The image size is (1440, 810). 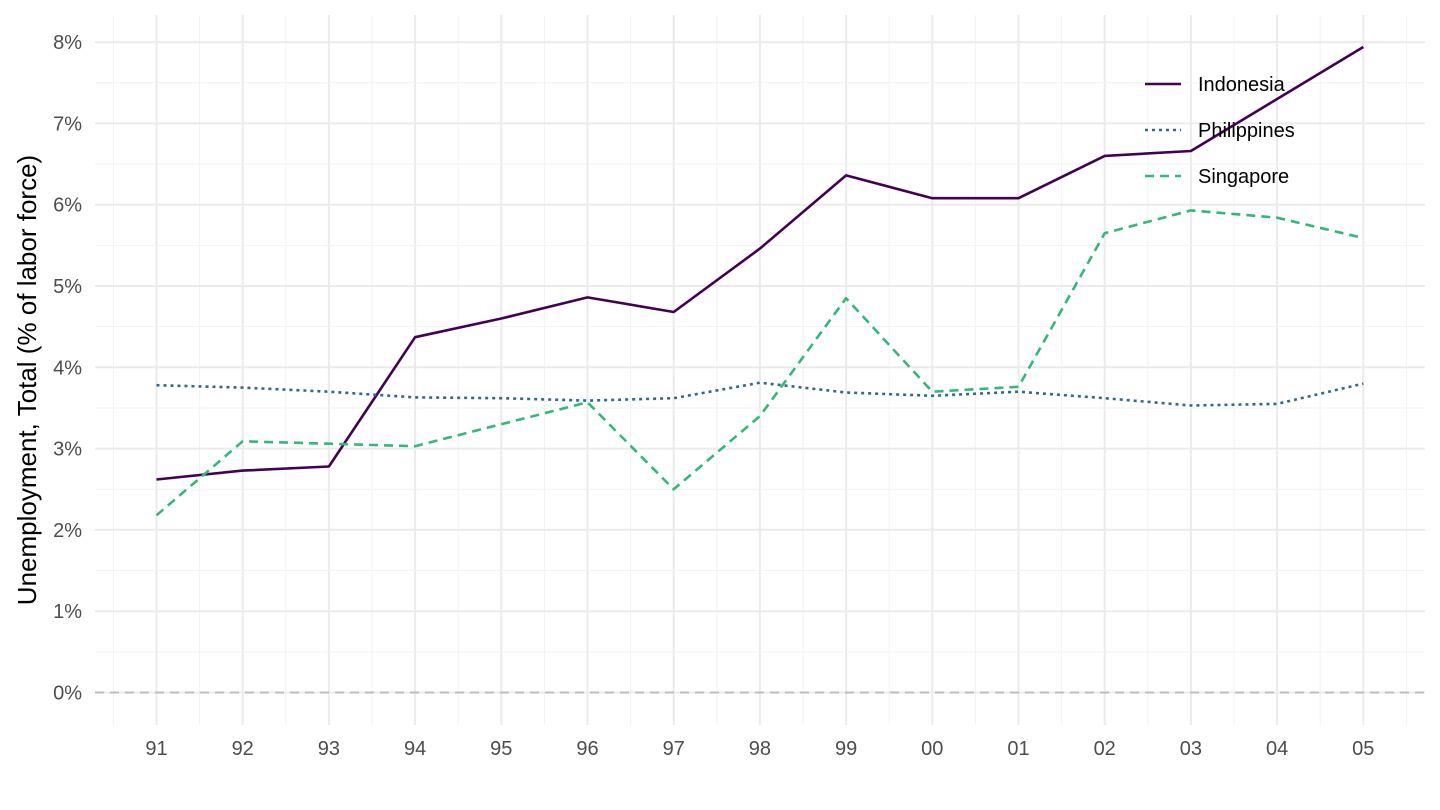 I want to click on y-axis-title: Unemployment, Total (% of labor force), so click(x=27, y=380).